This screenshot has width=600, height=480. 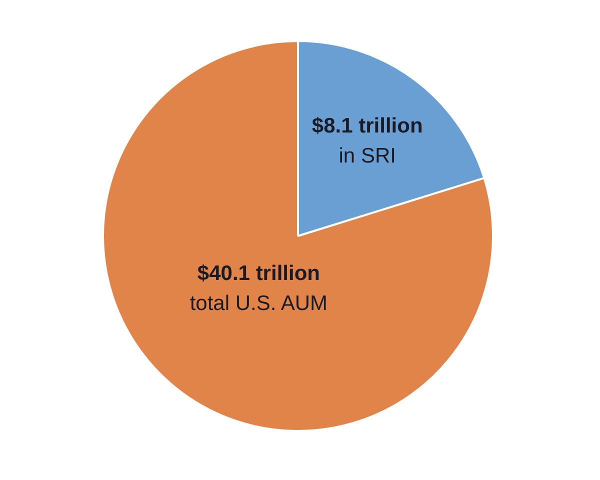 What do you see at coordinates (259, 304) in the screenshot?
I see `slice-label: total U.S. AUM` at bounding box center [259, 304].